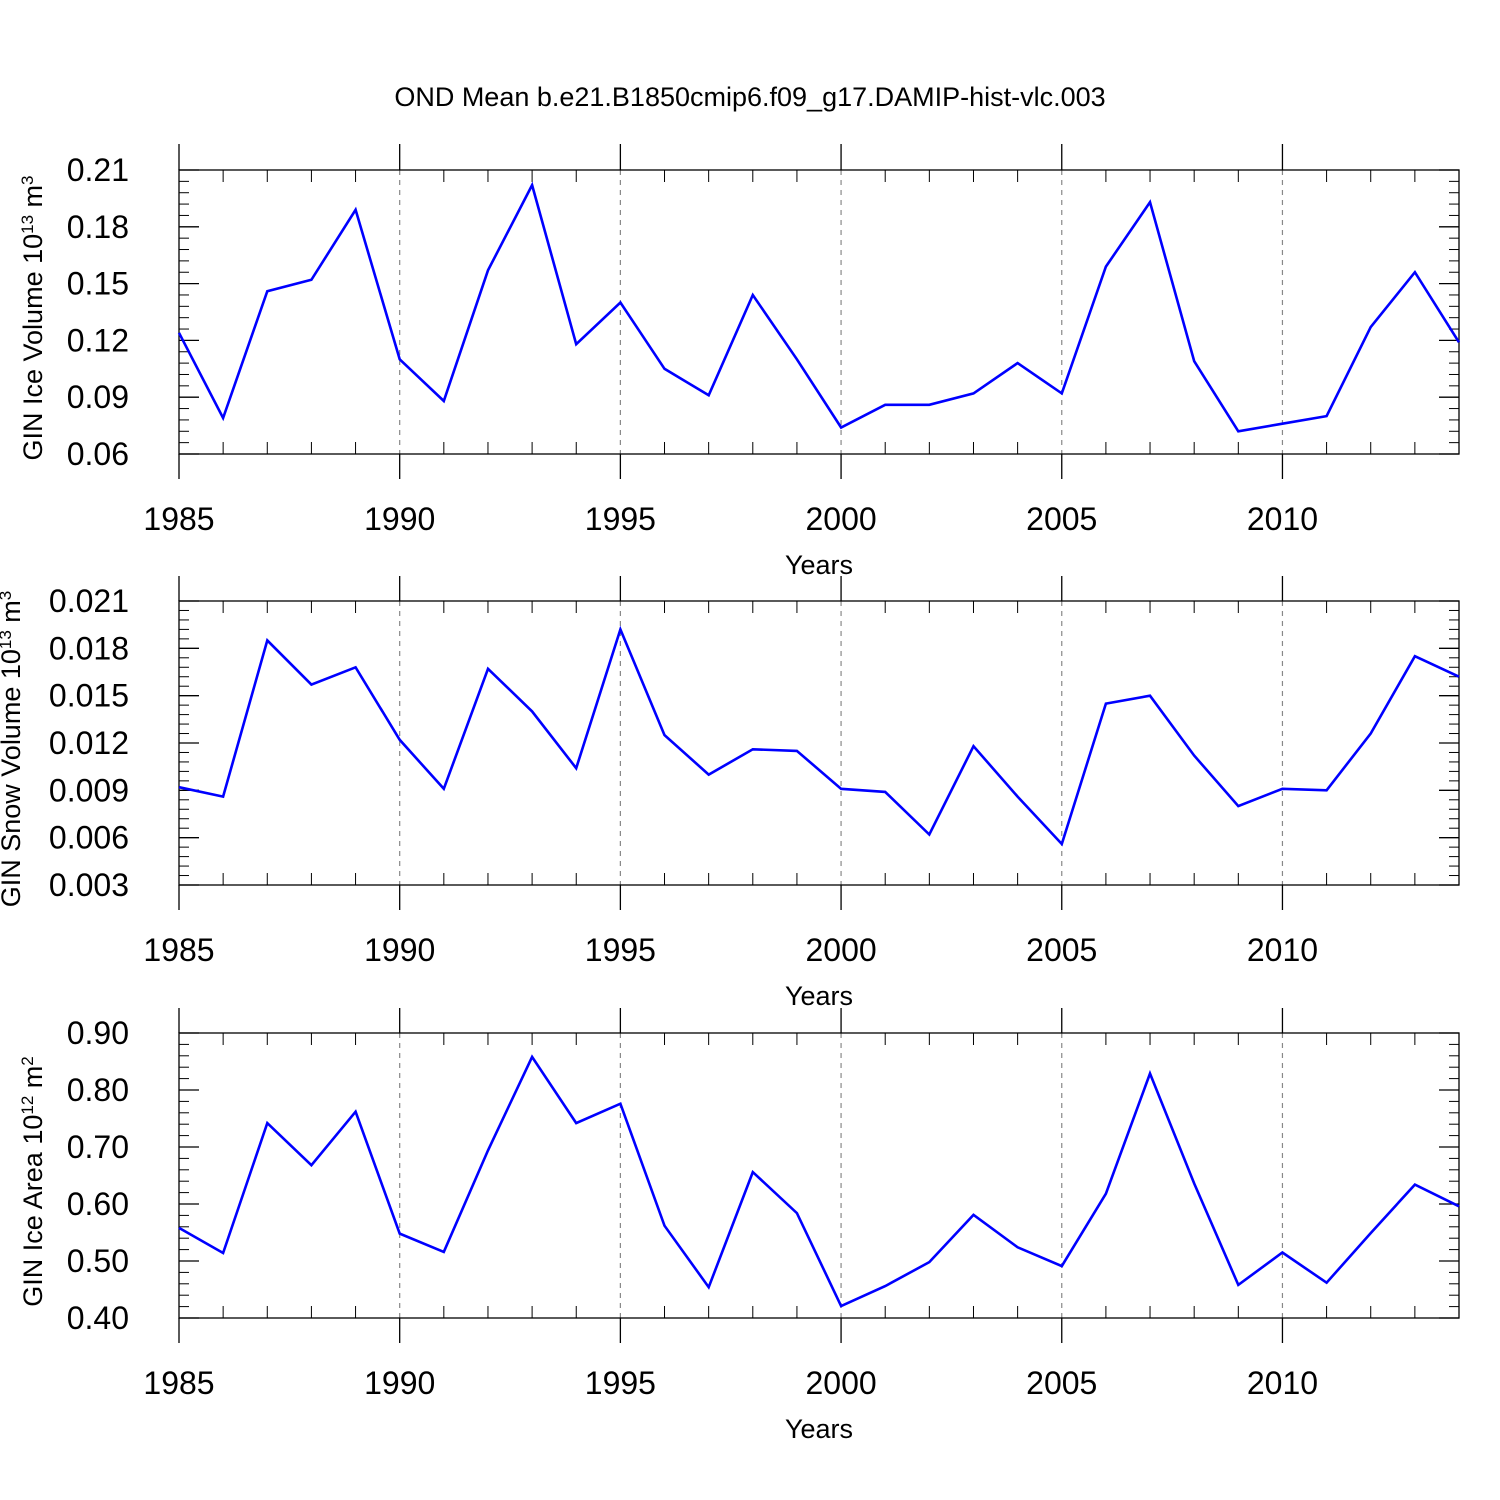 The image size is (1500, 1500). I want to click on y-tick-label: 0.012, so click(89, 743).